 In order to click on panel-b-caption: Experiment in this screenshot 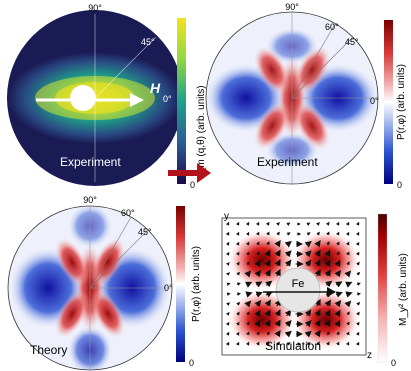, I will do `click(287, 162)`.